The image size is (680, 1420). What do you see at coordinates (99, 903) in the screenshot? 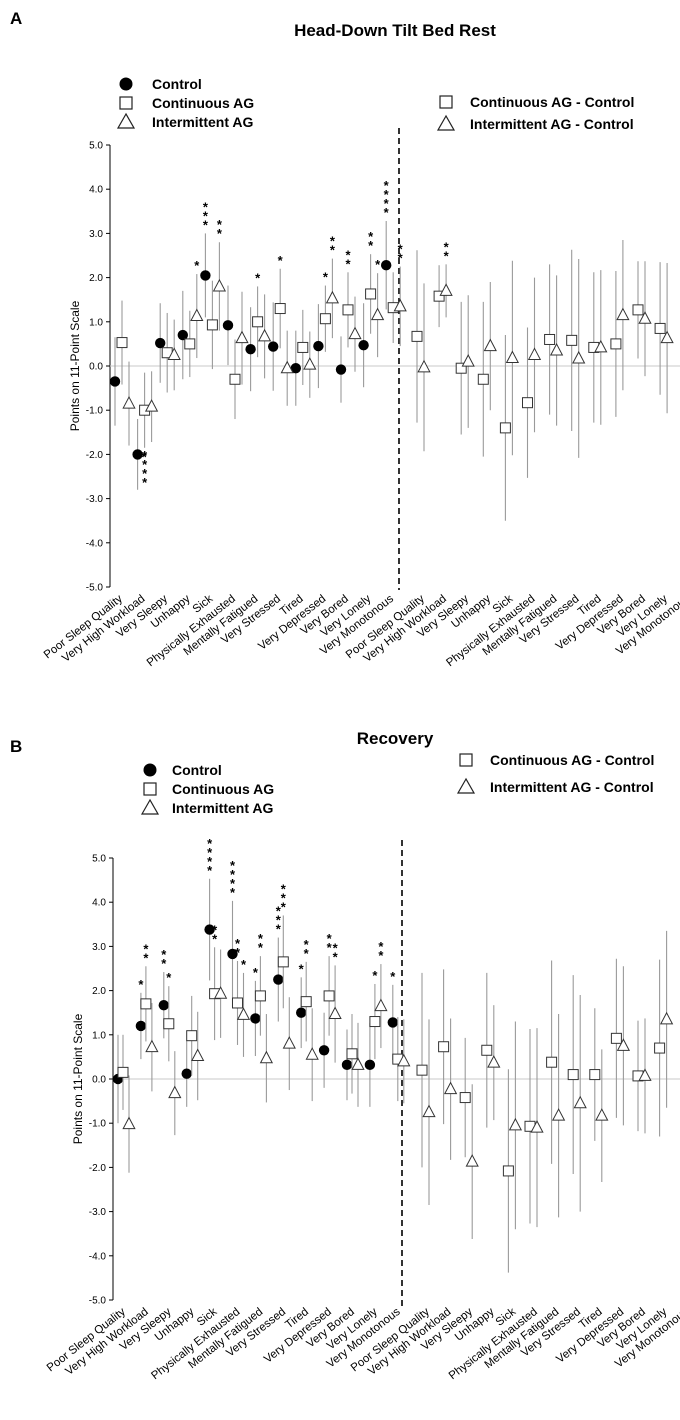
I see `y-tick-label: 4.0` at bounding box center [99, 903].